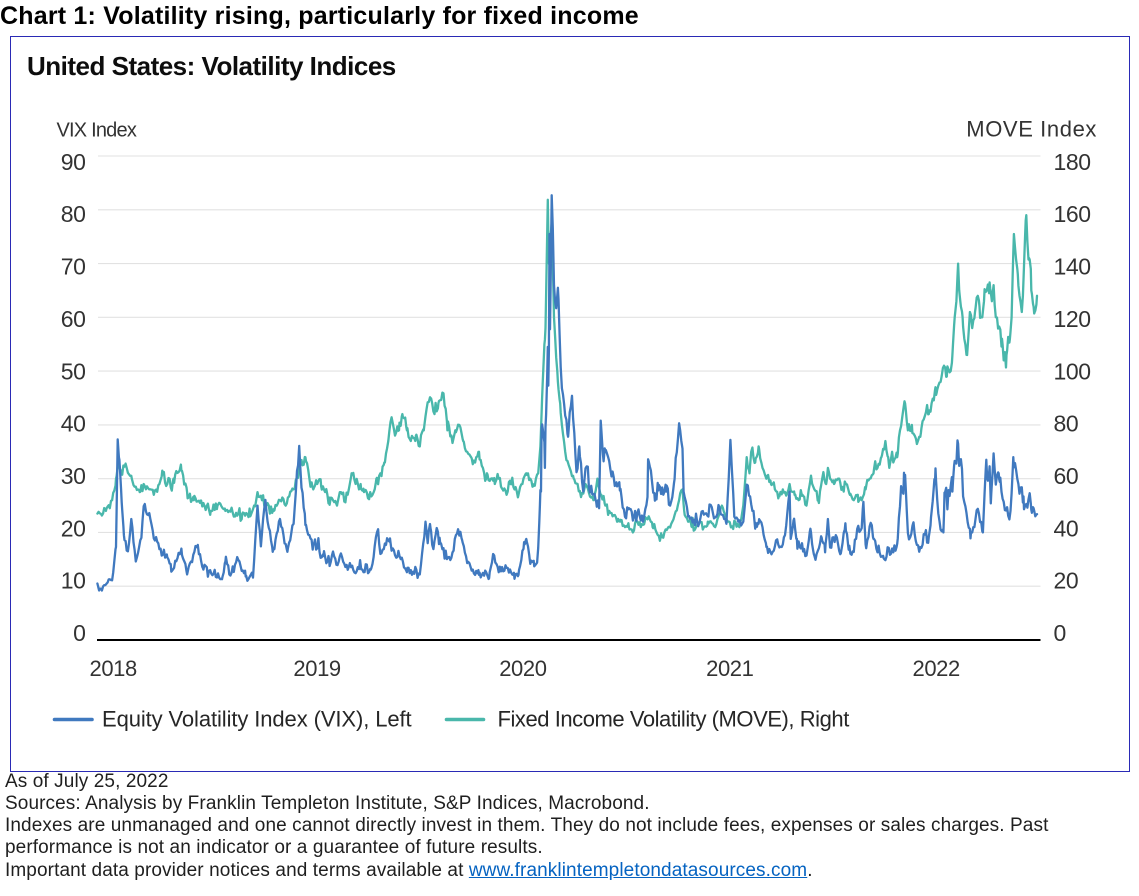 This screenshot has height=896, width=1139. What do you see at coordinates (730, 668) in the screenshot?
I see `svg-text: 2021` at bounding box center [730, 668].